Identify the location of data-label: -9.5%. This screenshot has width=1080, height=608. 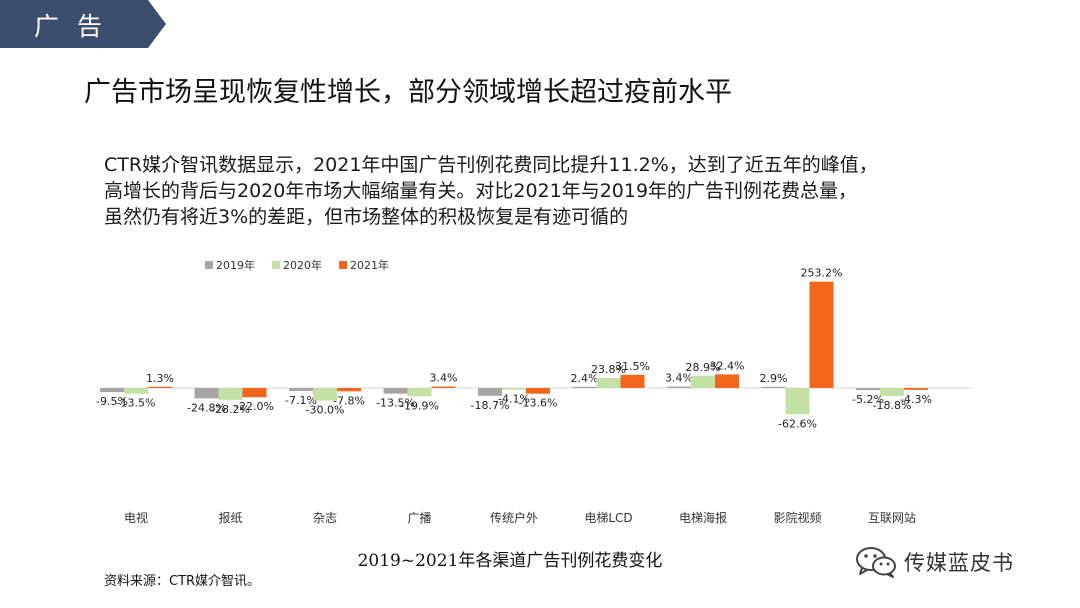
(112, 401).